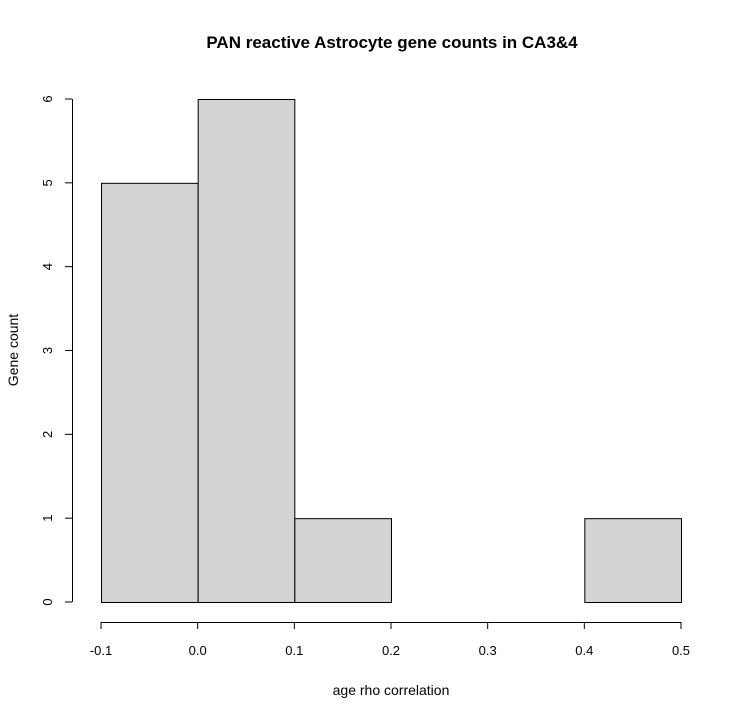 This screenshot has width=745, height=720. What do you see at coordinates (47, 182) in the screenshot?
I see `y-tick-label: 5` at bounding box center [47, 182].